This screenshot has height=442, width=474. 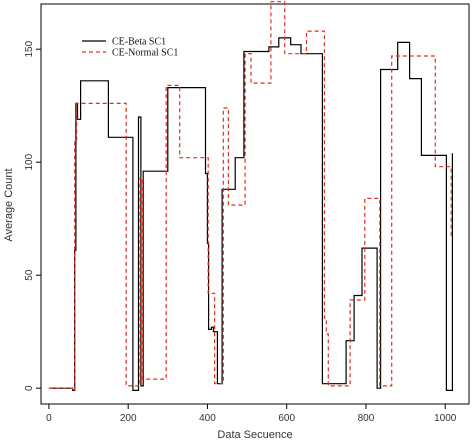 I want to click on x-tick-label: 600, so click(x=286, y=418).